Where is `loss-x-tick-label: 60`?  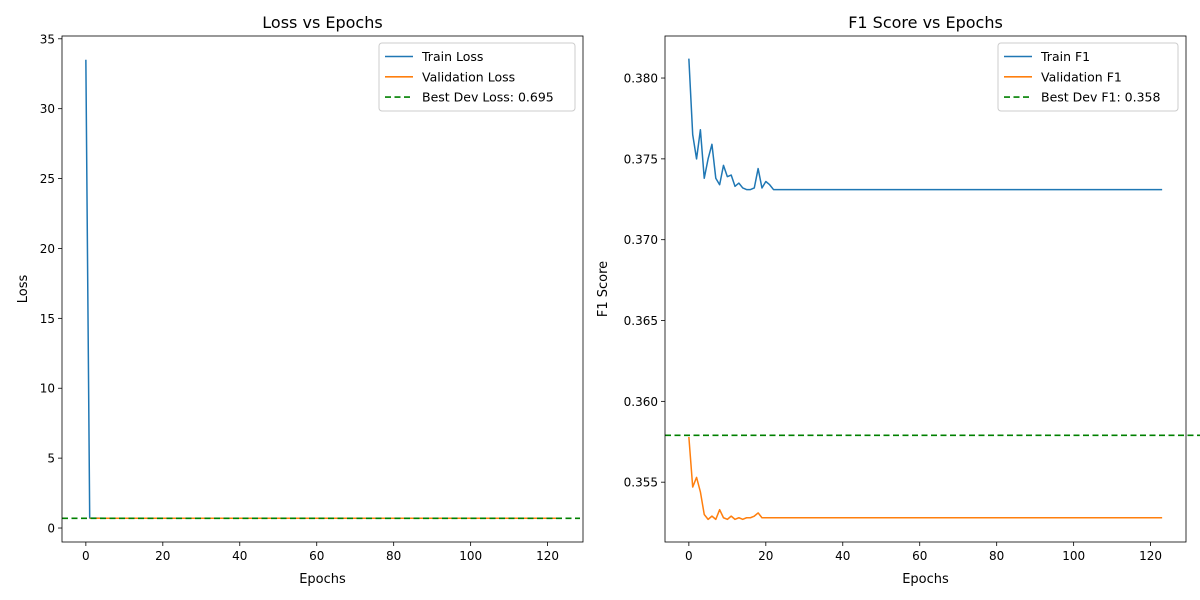 loss-x-tick-label: 60 is located at coordinates (316, 556).